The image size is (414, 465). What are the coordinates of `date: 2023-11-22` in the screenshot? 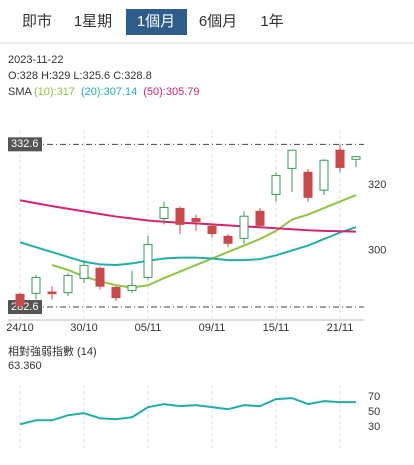 It's located at (35, 60).